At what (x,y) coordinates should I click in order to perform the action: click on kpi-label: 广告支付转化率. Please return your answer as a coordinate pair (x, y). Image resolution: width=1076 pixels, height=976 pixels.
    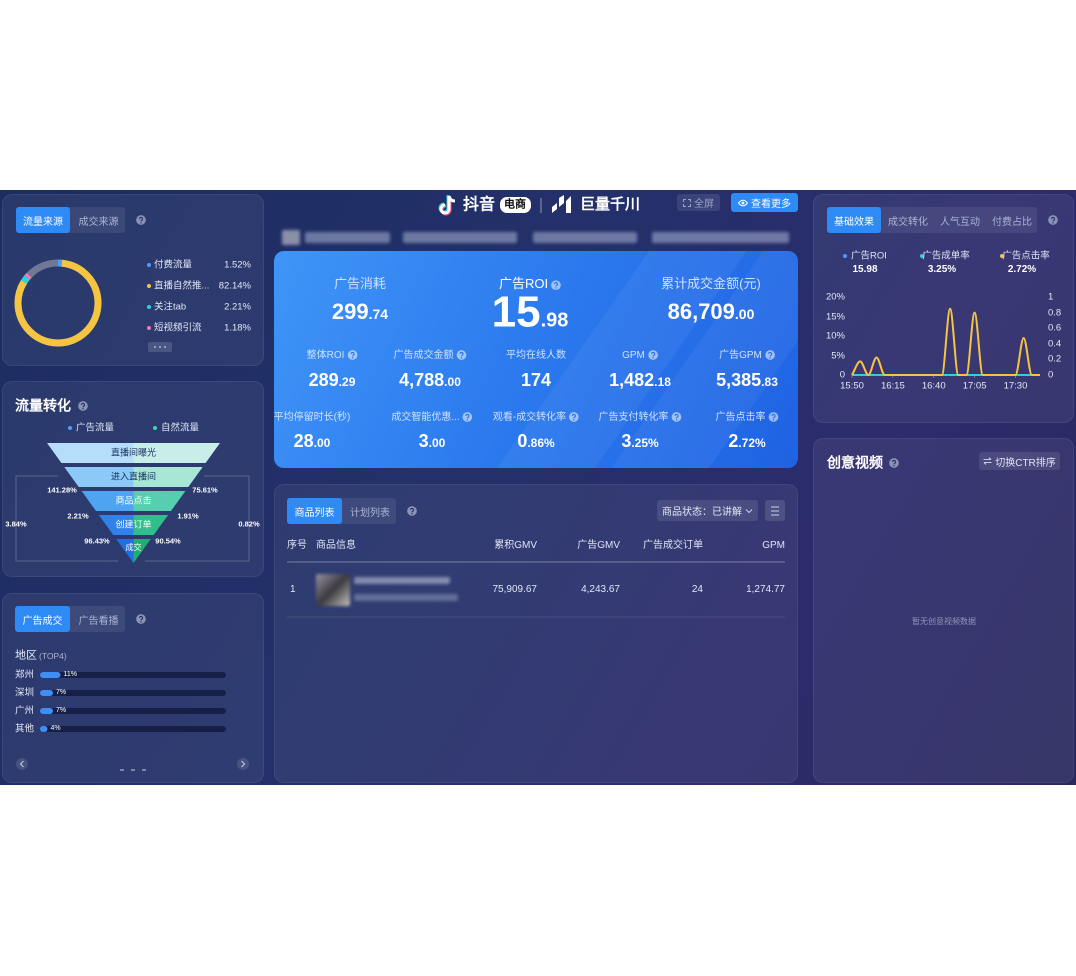
    Looking at the image, I should click on (640, 418).